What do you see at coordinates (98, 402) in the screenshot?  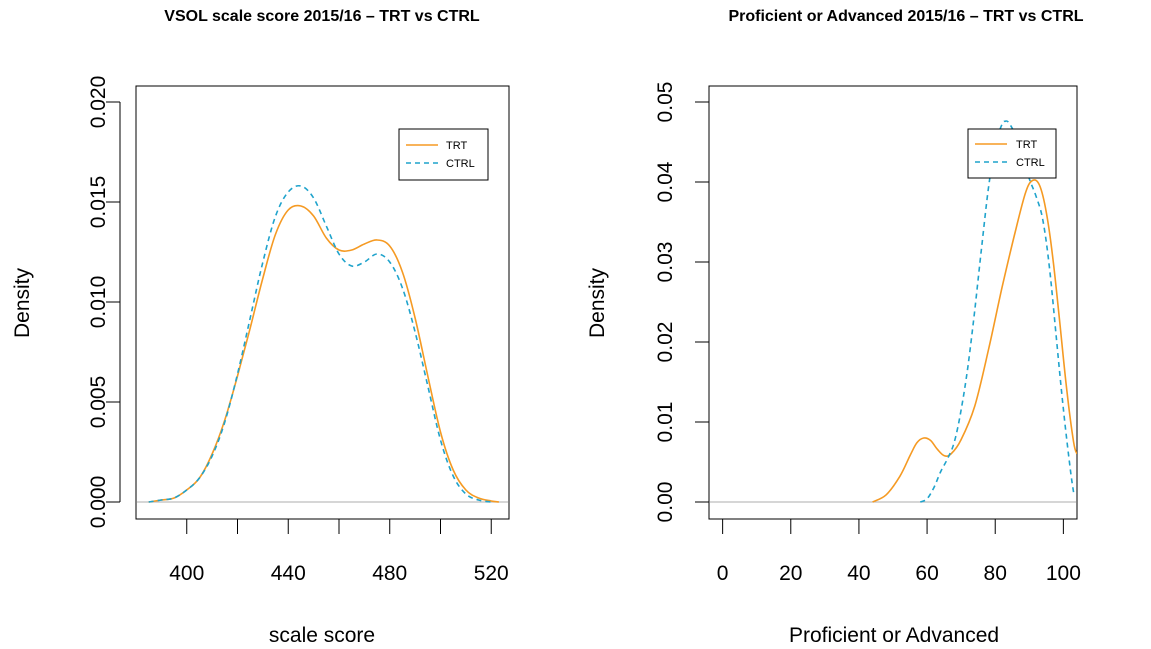 I see `y-tick-label: 0.005` at bounding box center [98, 402].